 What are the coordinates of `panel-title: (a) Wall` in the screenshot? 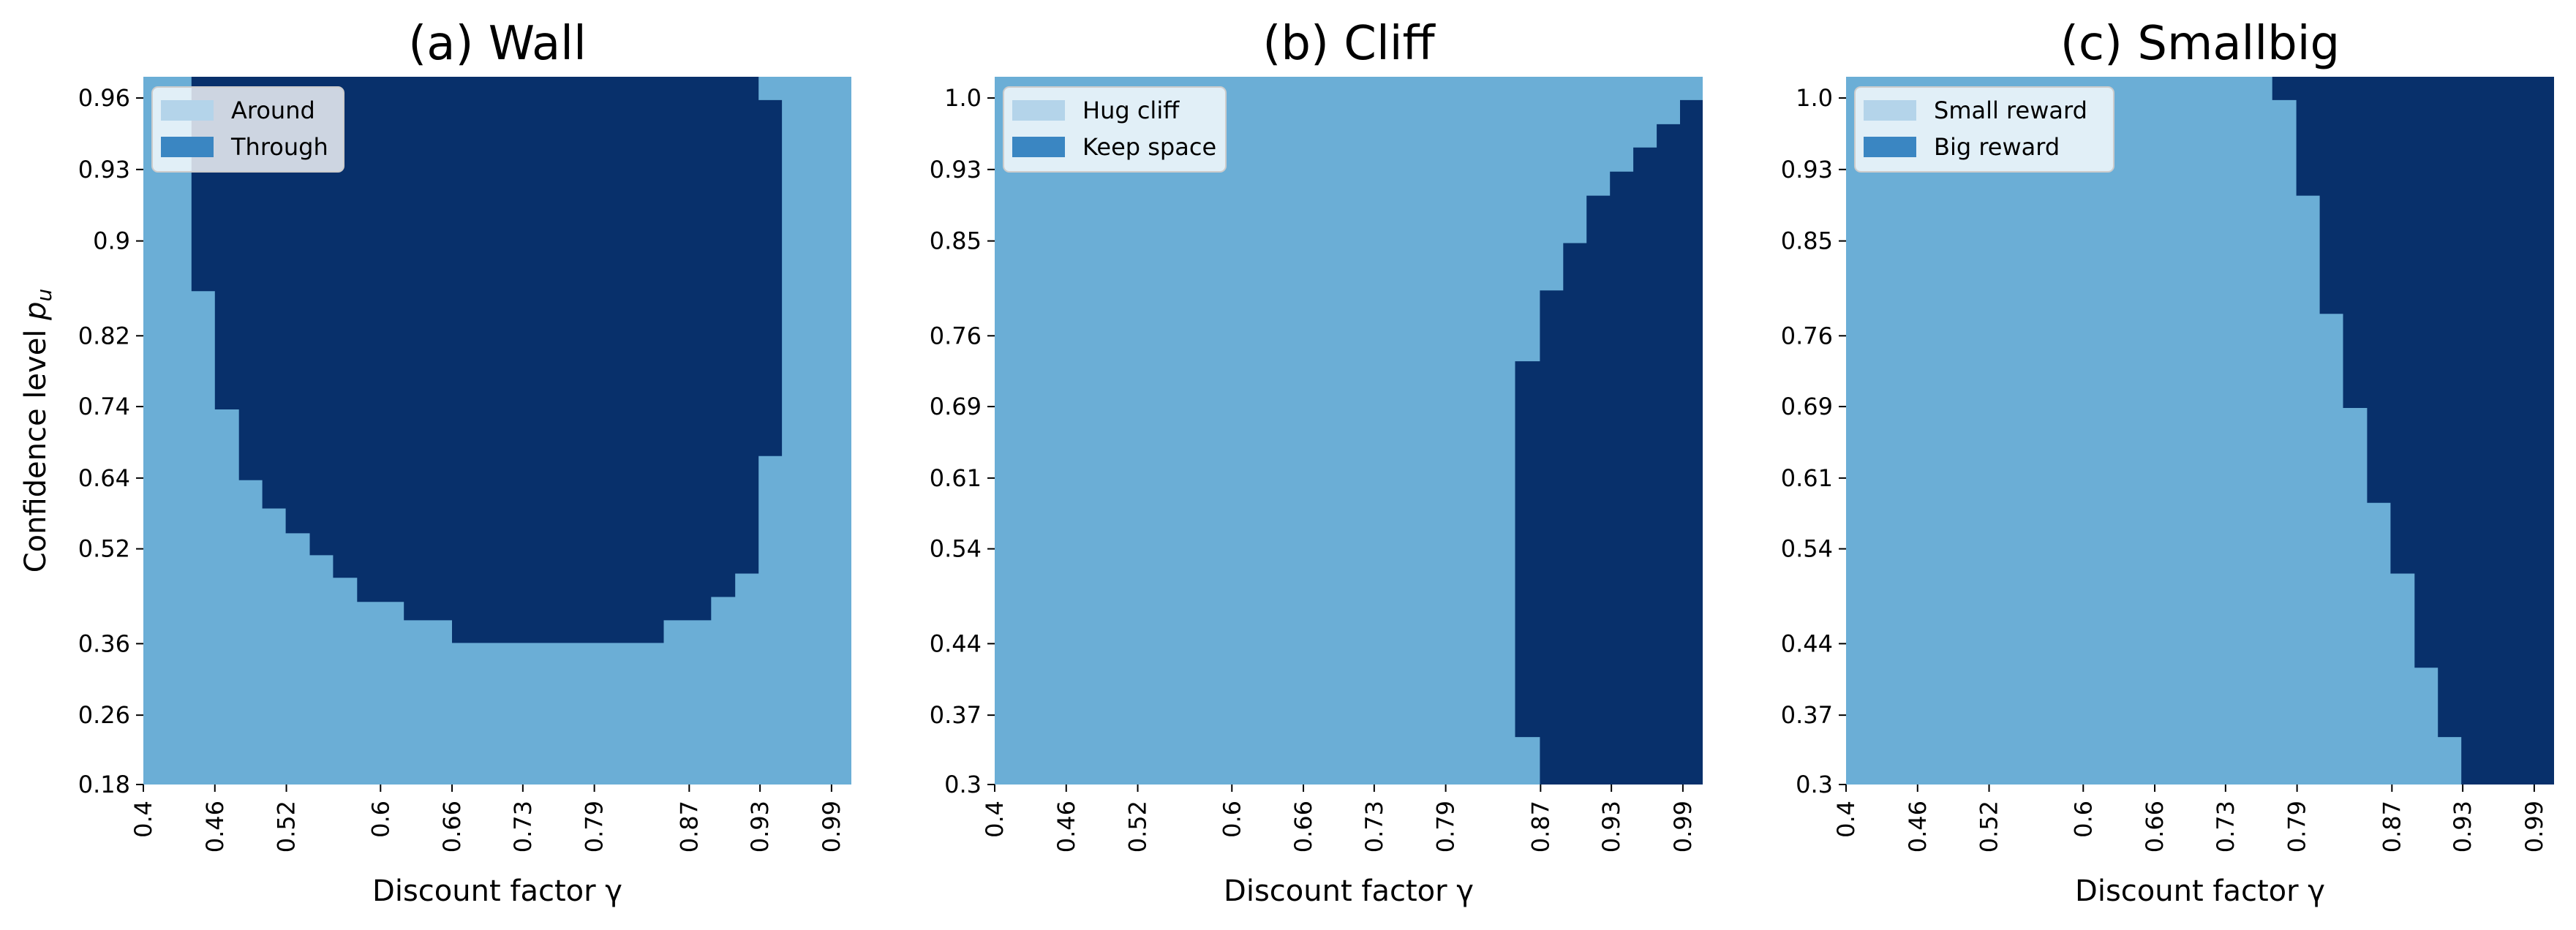 It's located at (497, 44).